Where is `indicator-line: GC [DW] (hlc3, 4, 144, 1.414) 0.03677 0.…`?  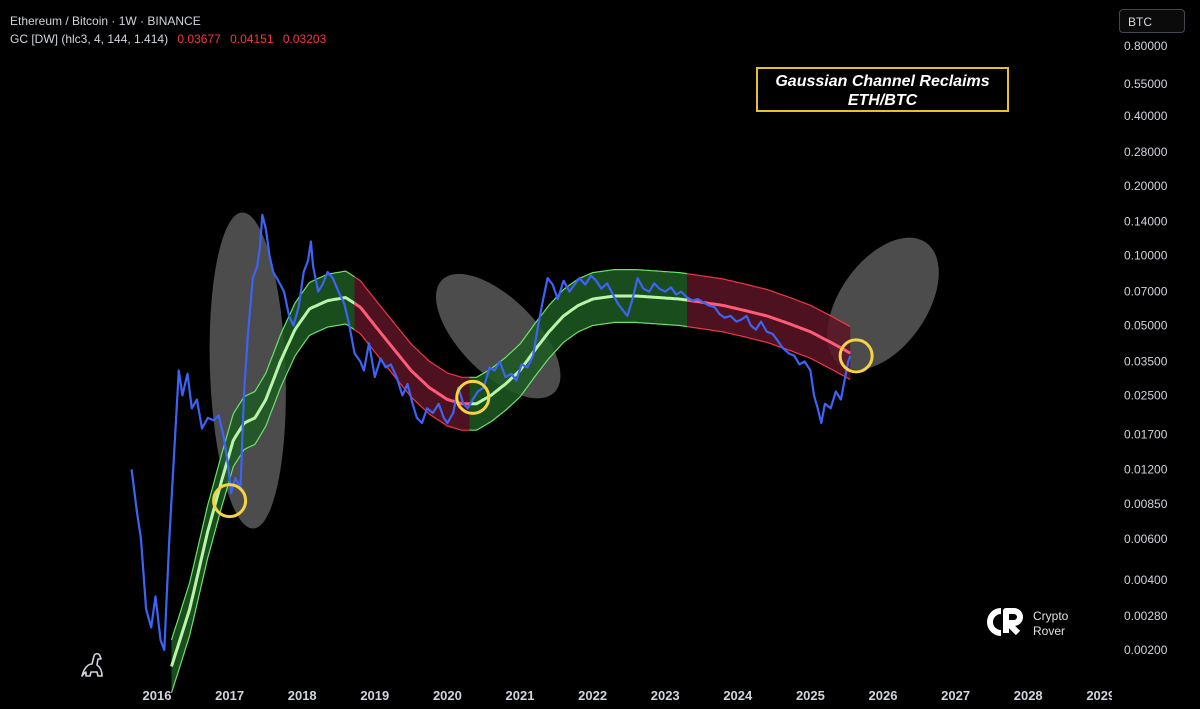
indicator-line: GC [DW] (hlc3, 4, 144, 1.414) 0.03677 0.… is located at coordinates (168, 39).